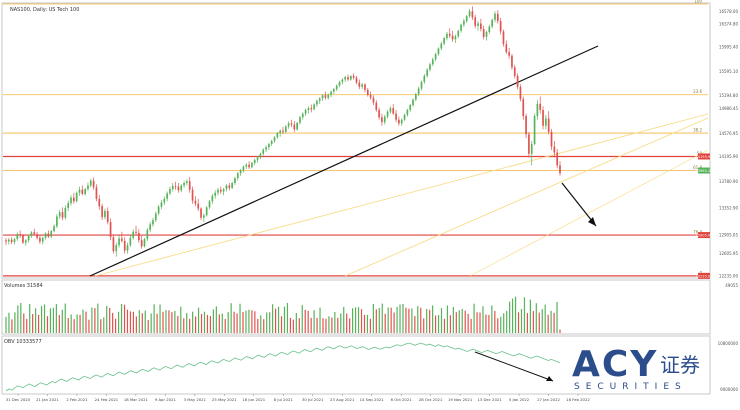  I want to click on obv-series-line, so click(283, 367).